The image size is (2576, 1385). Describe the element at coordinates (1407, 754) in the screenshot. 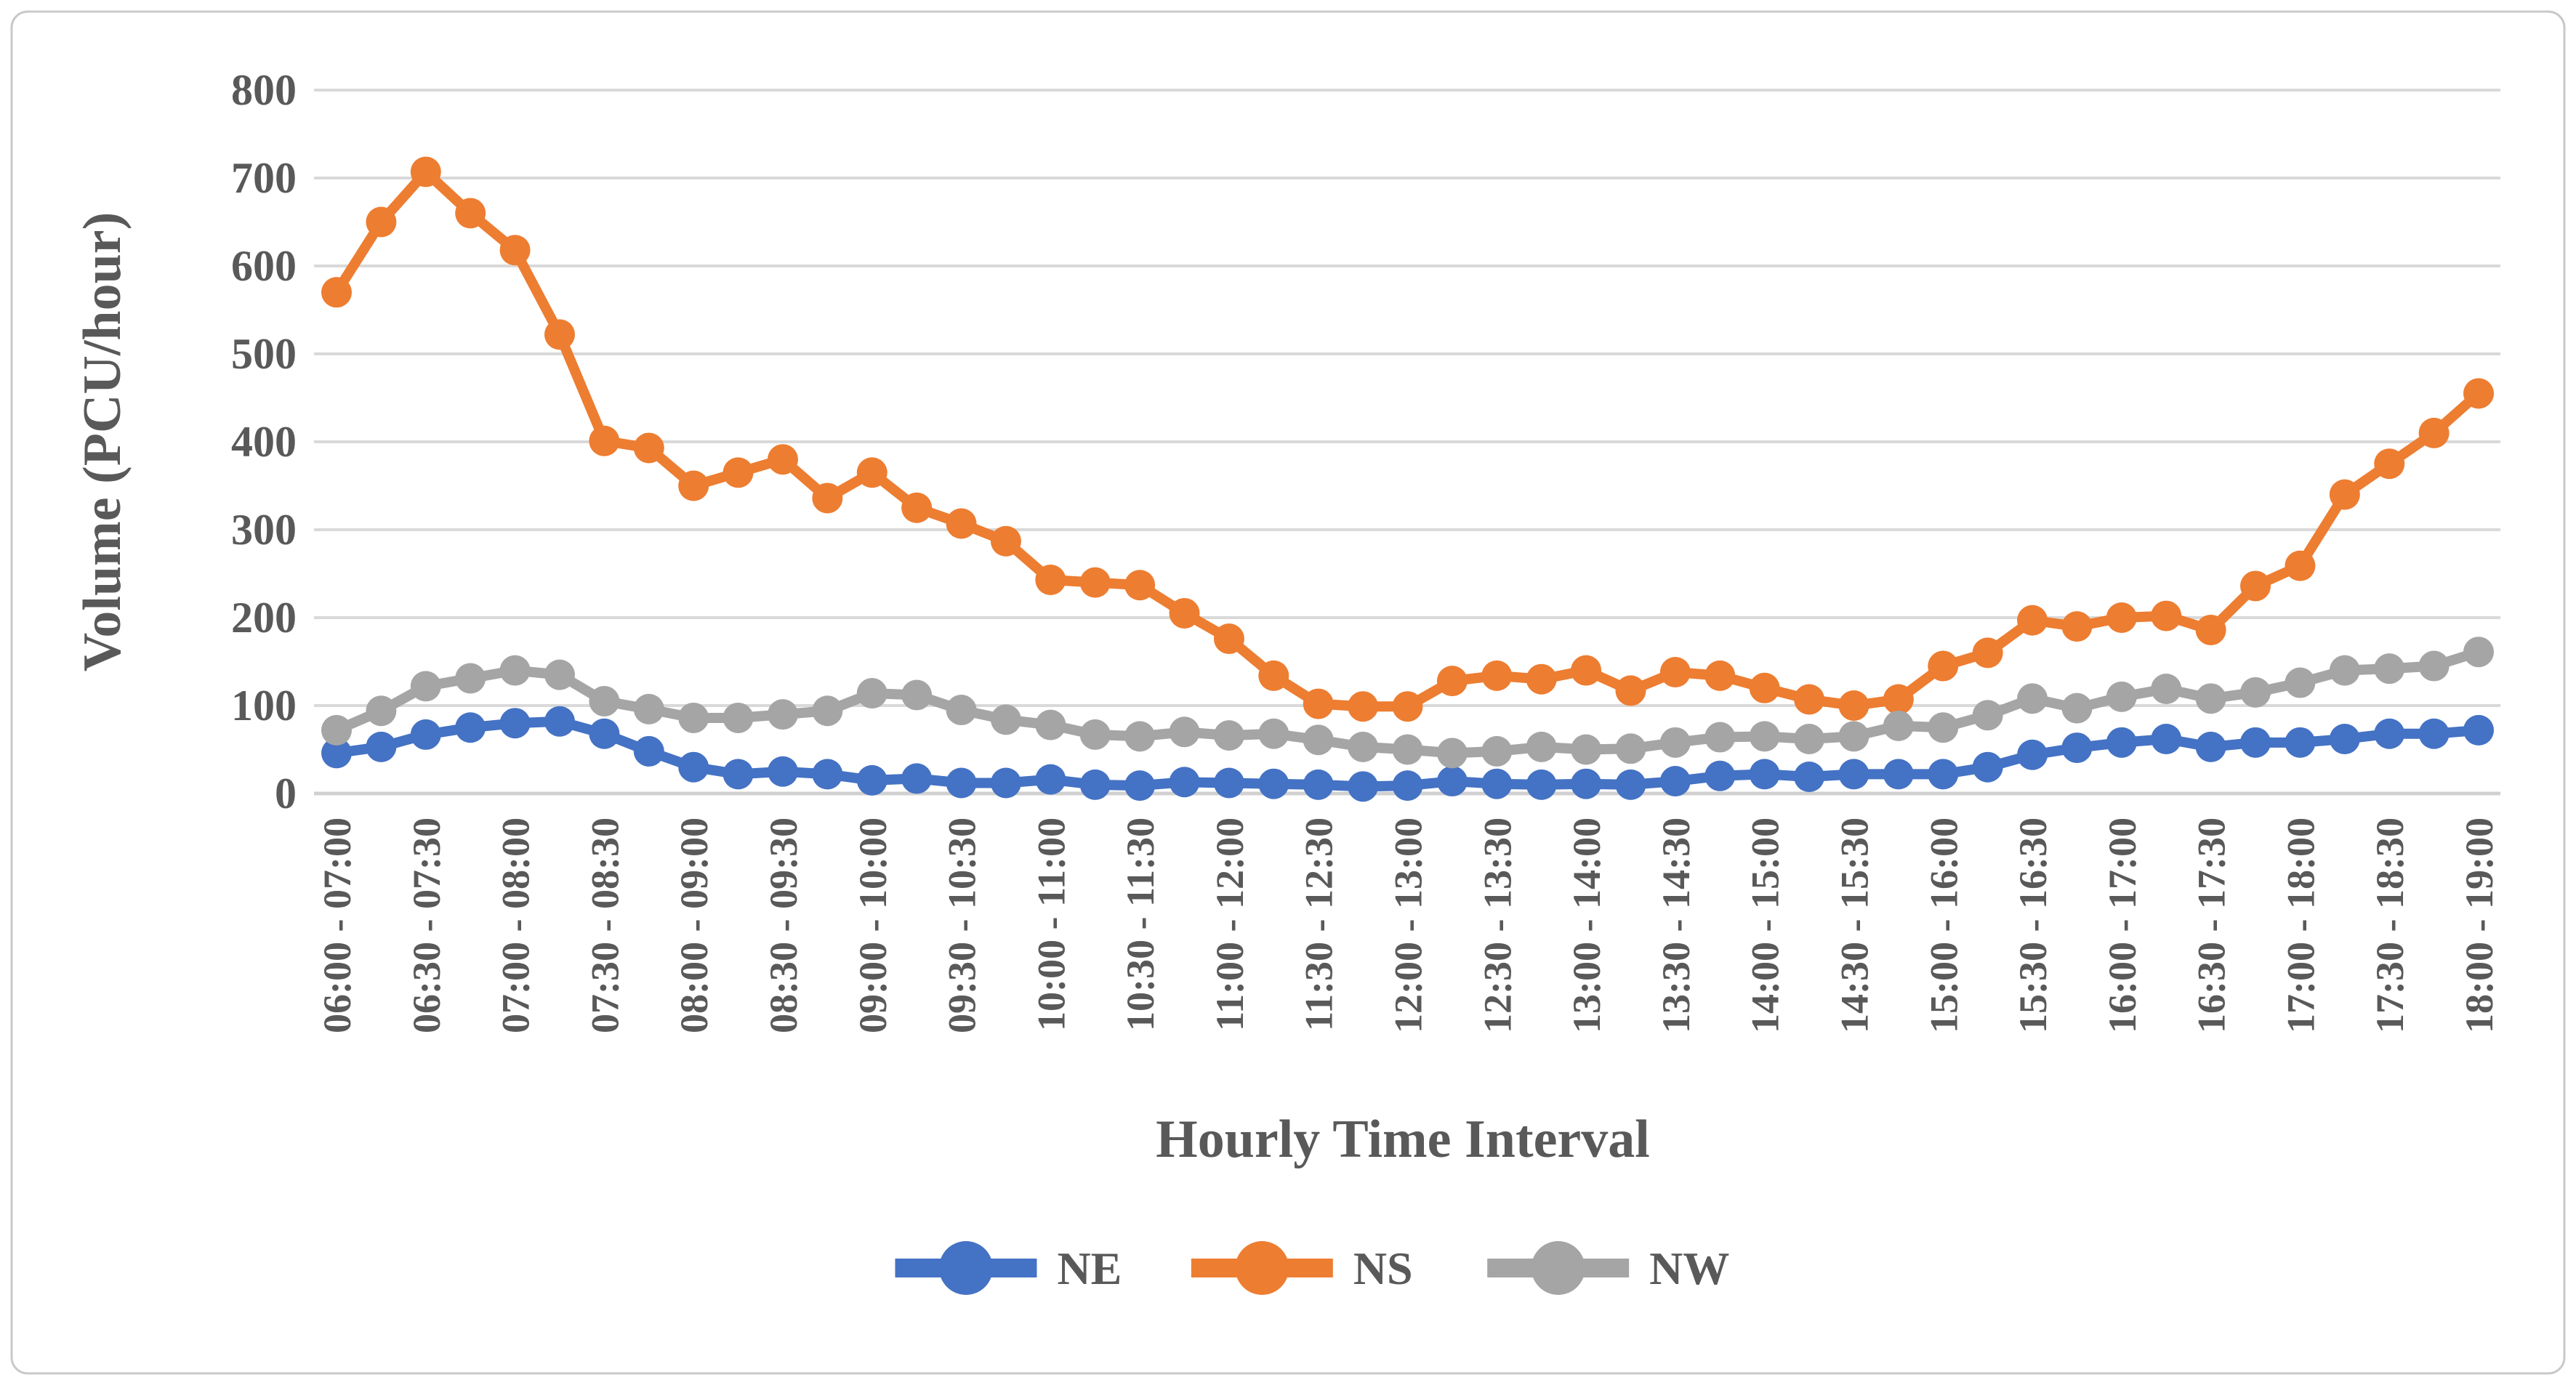

I see `series-NE` at that location.